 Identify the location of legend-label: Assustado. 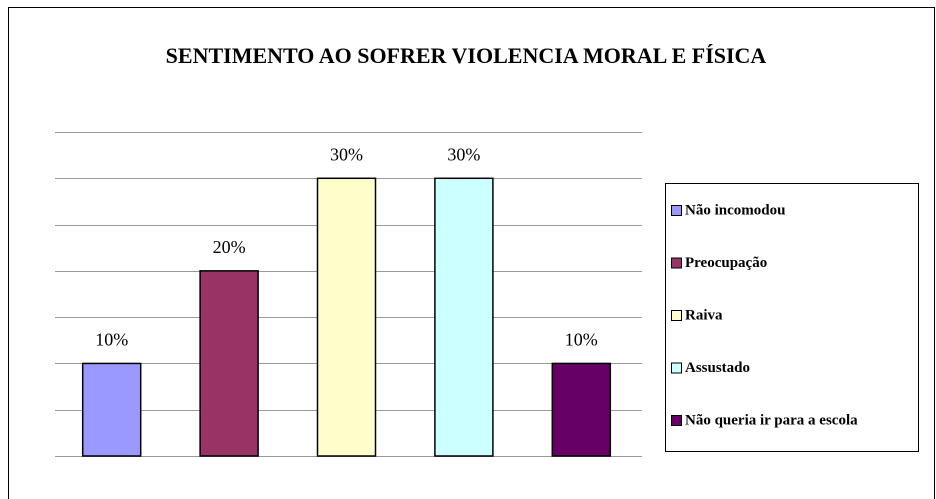
(717, 368).